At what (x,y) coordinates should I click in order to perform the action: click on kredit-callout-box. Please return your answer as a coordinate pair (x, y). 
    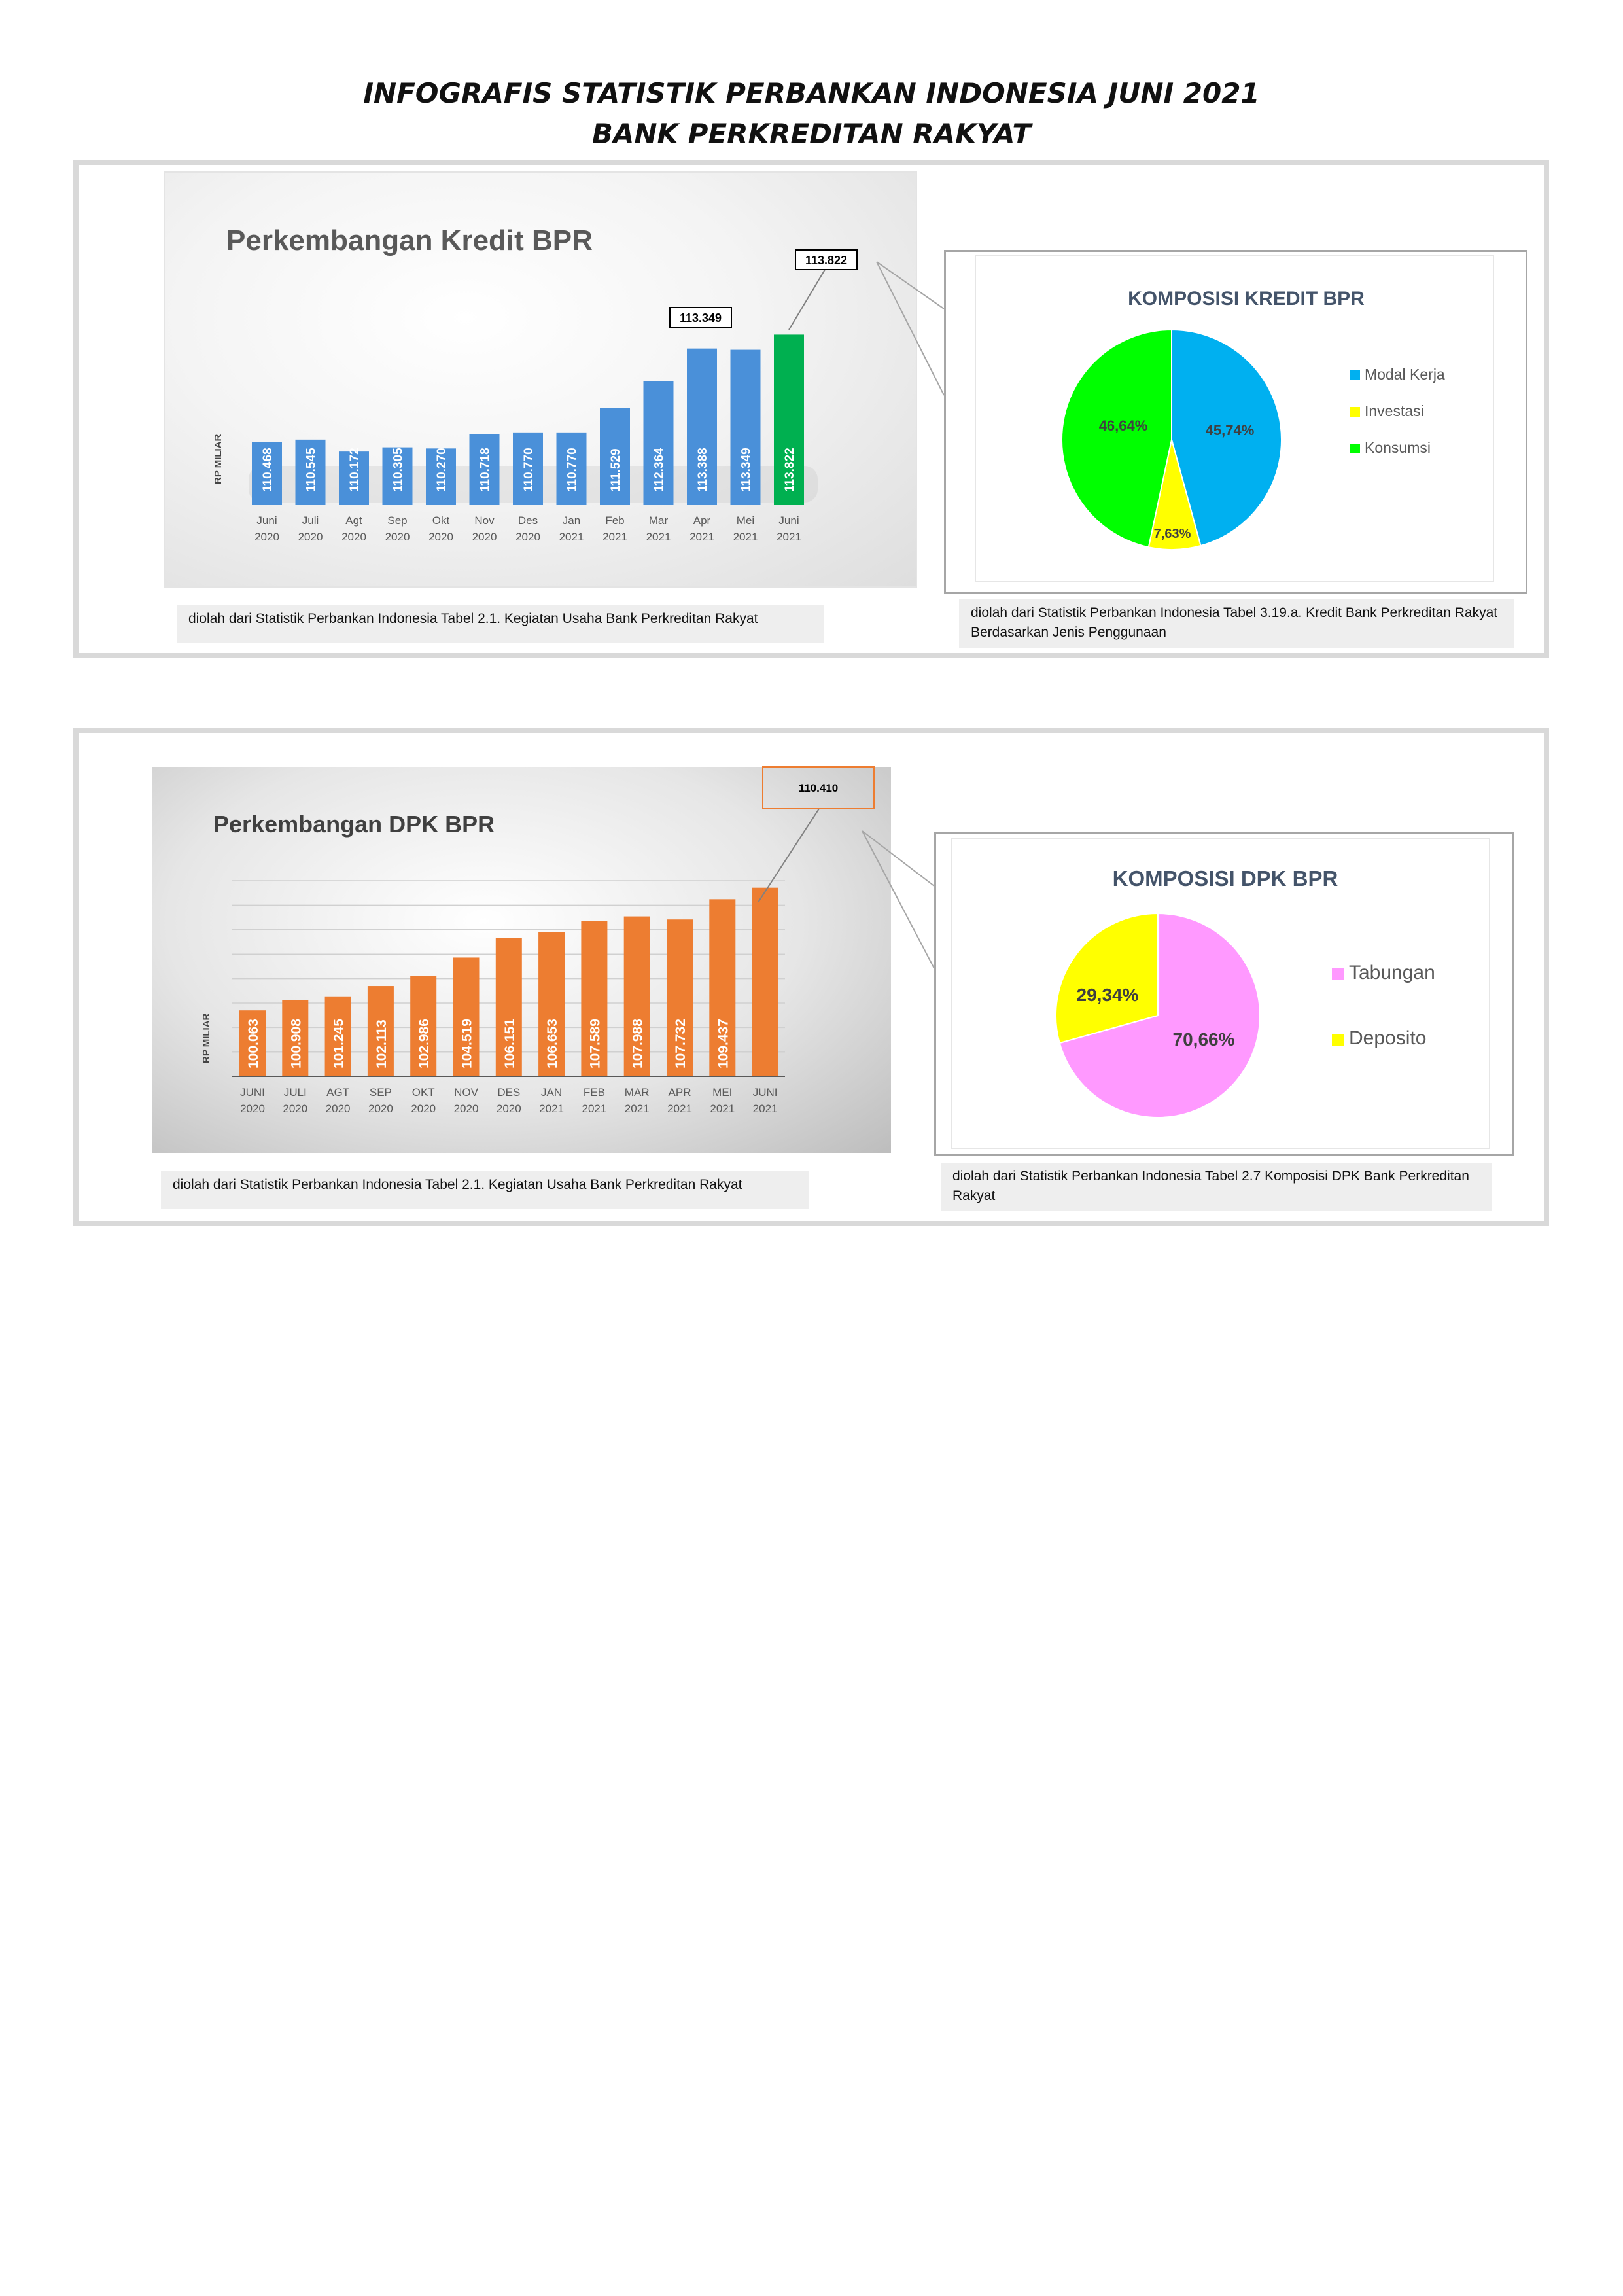
    Looking at the image, I should click on (700, 317).